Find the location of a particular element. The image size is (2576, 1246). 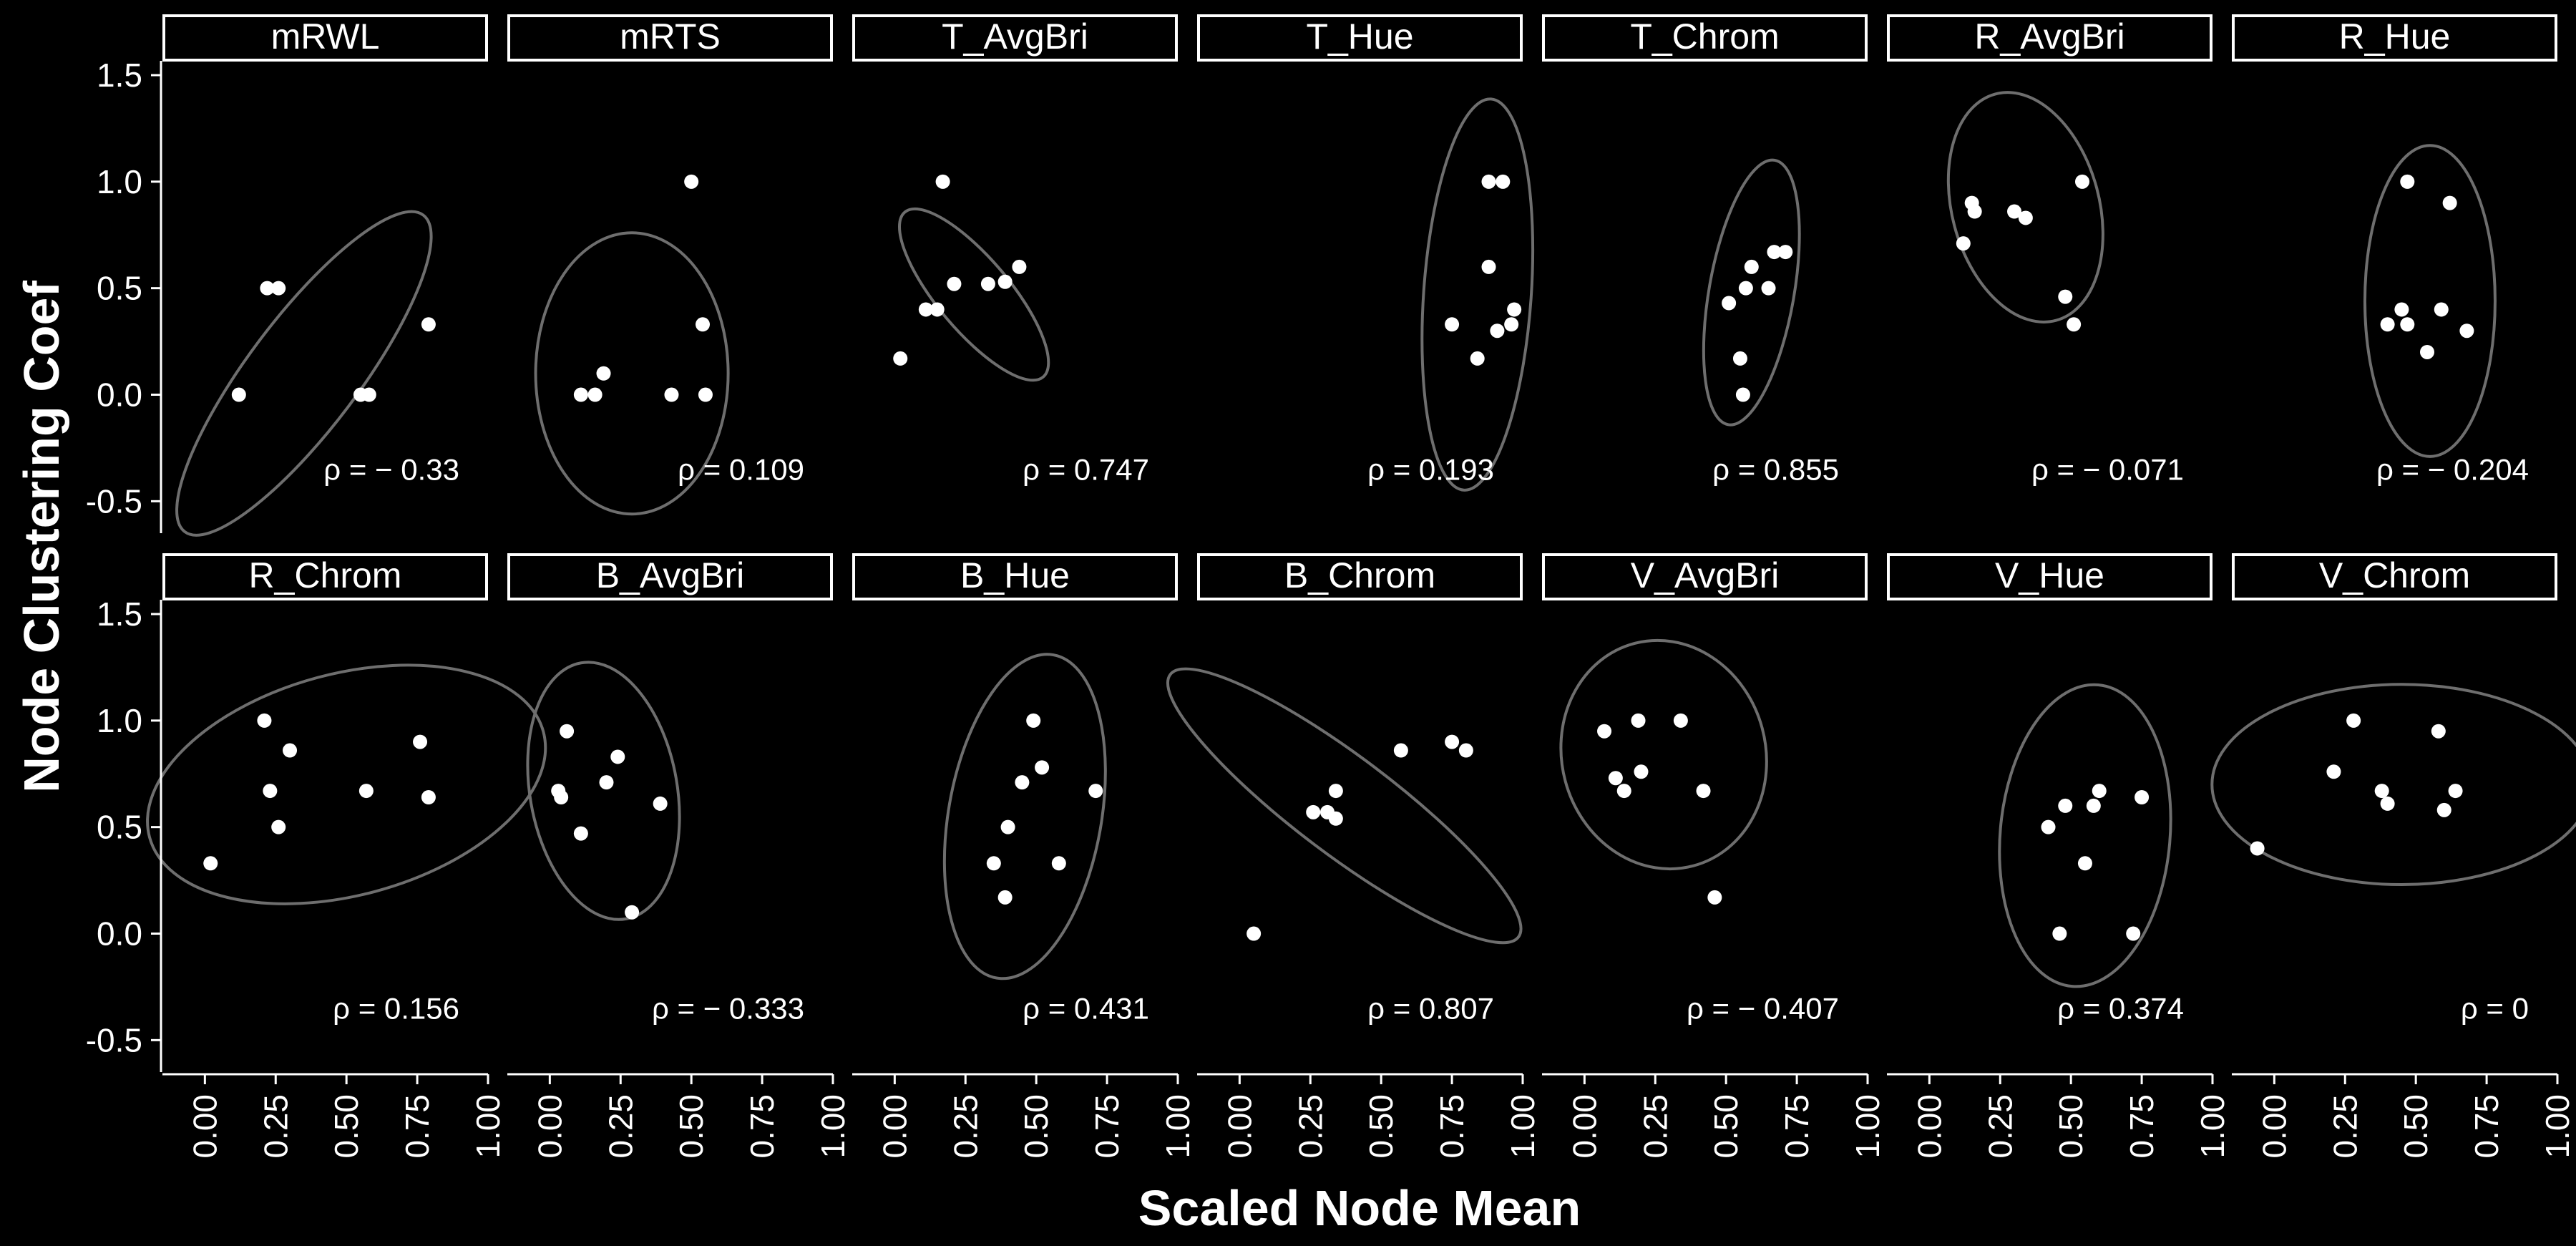

facet-title: V_Chrom is located at coordinates (2394, 575).